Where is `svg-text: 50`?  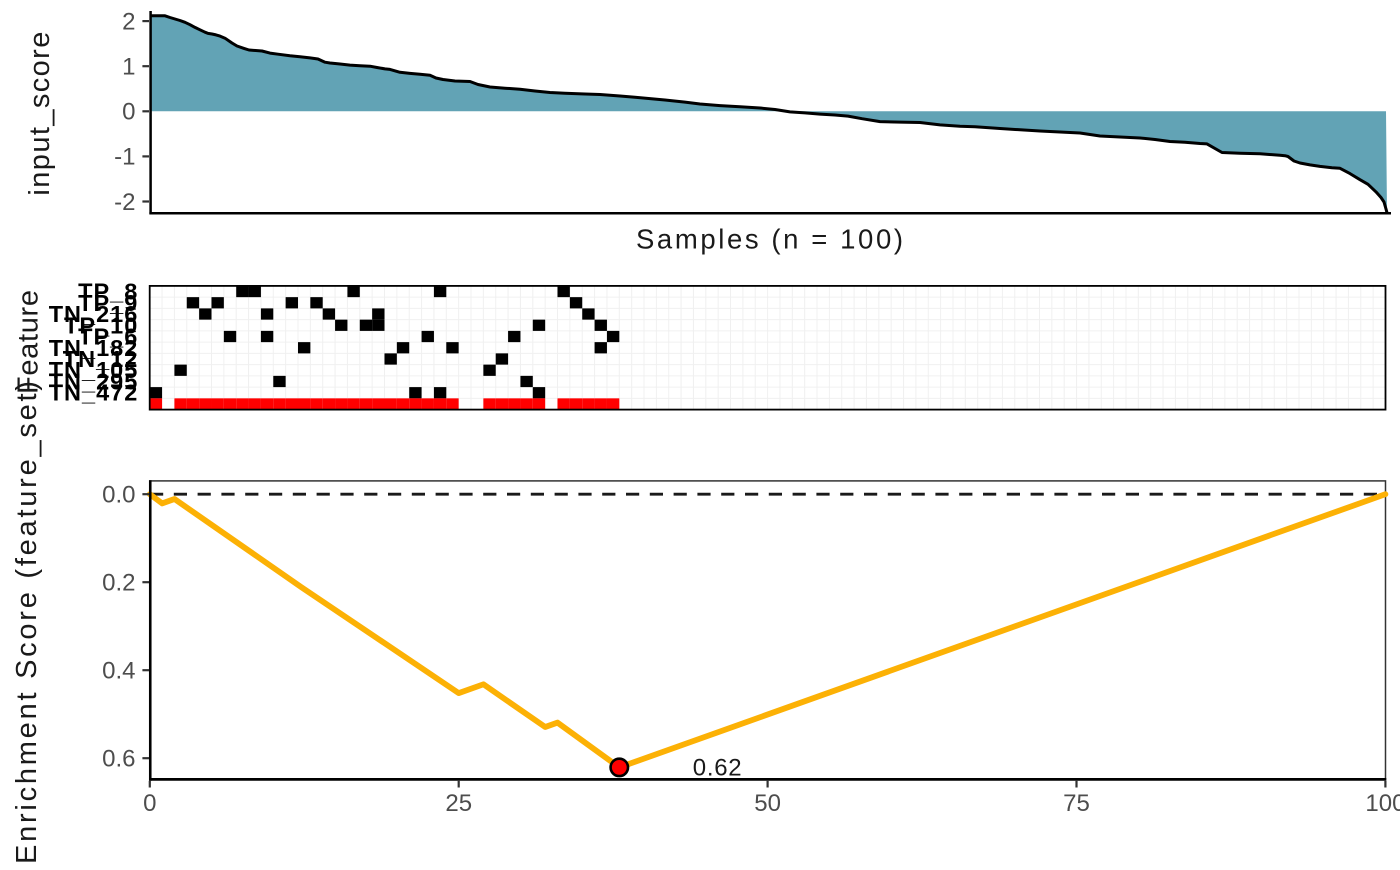 svg-text: 50 is located at coordinates (767, 803).